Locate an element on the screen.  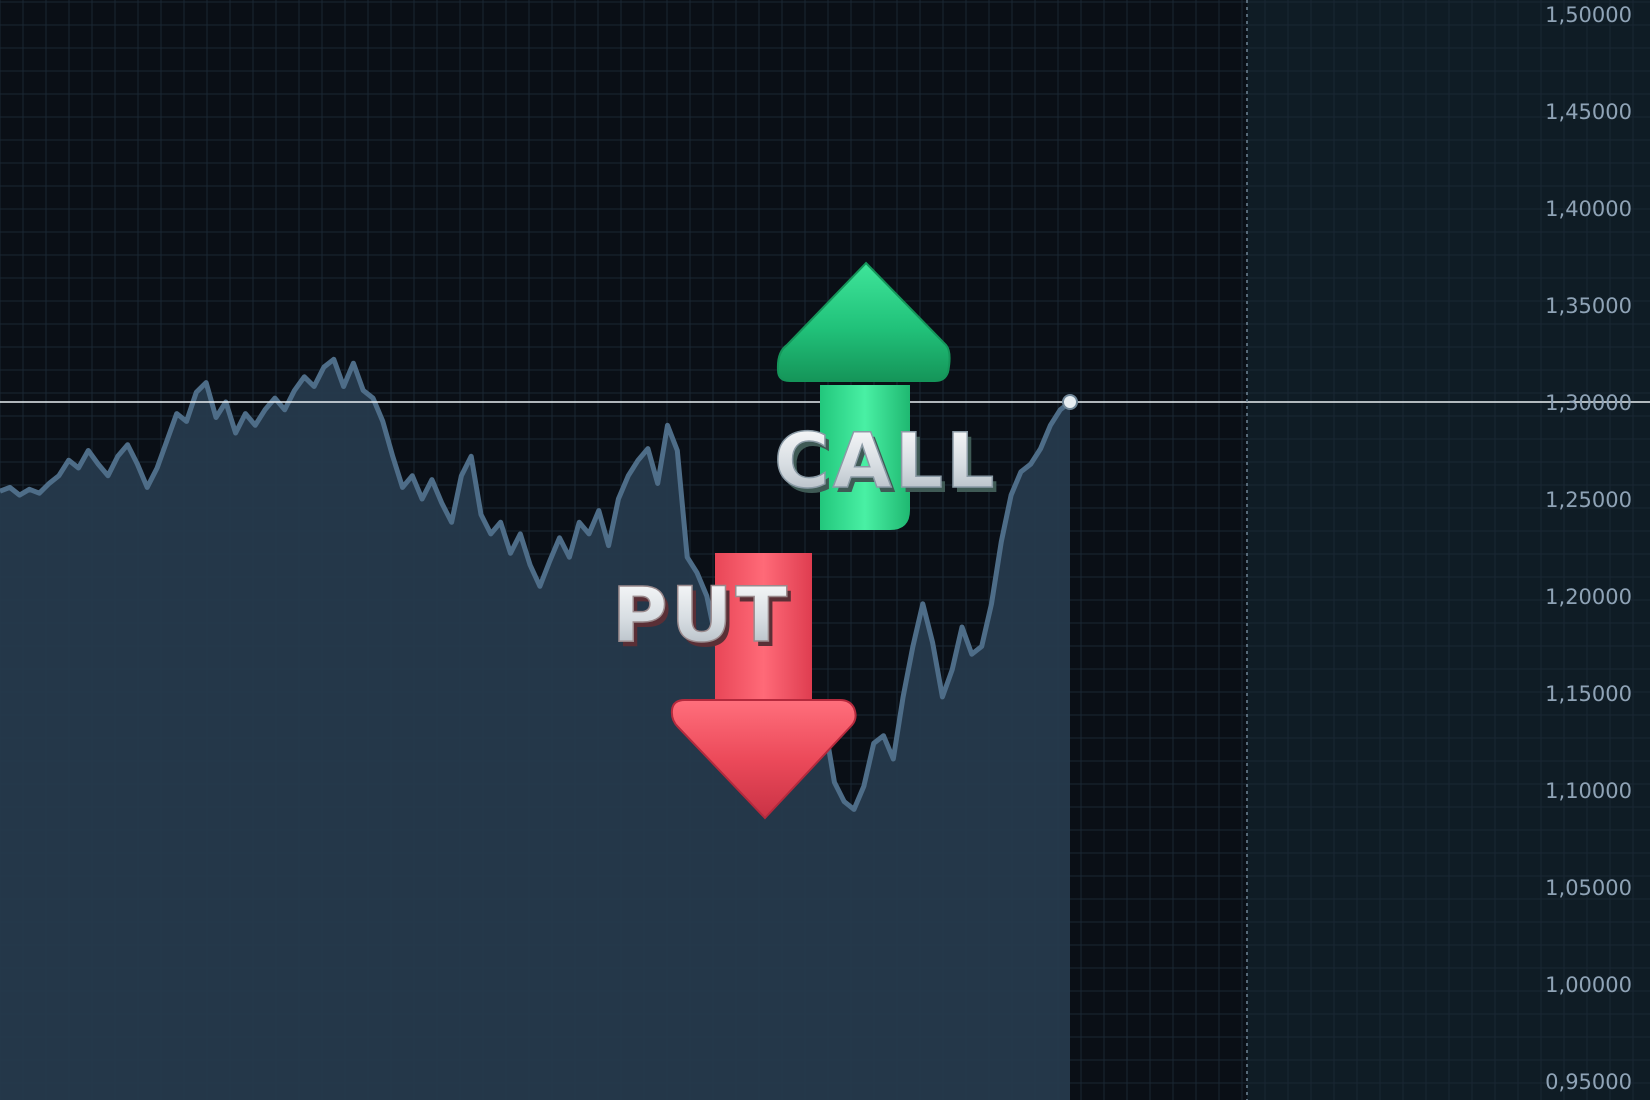
y-tick-label: 1,20000 is located at coordinates (1588, 597).